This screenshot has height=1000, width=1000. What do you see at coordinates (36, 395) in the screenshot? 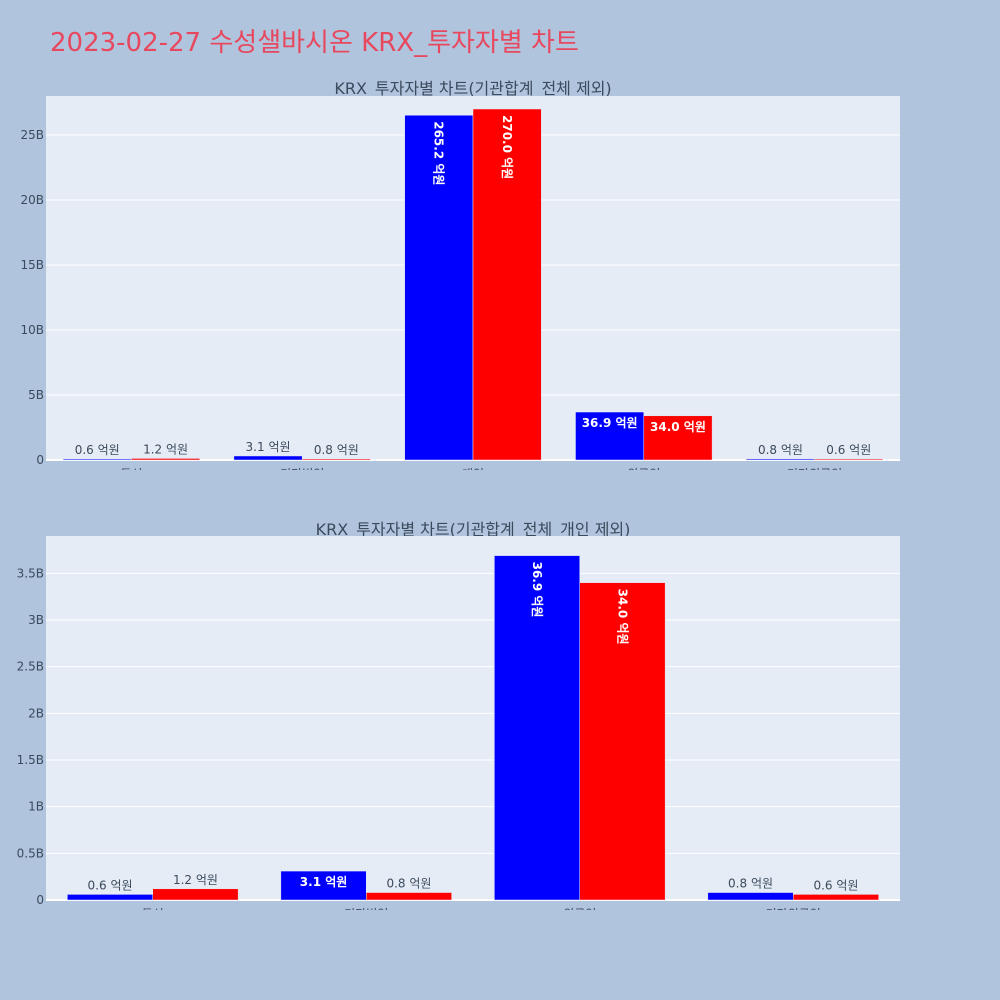
I see `y-tick-label: 5B` at bounding box center [36, 395].